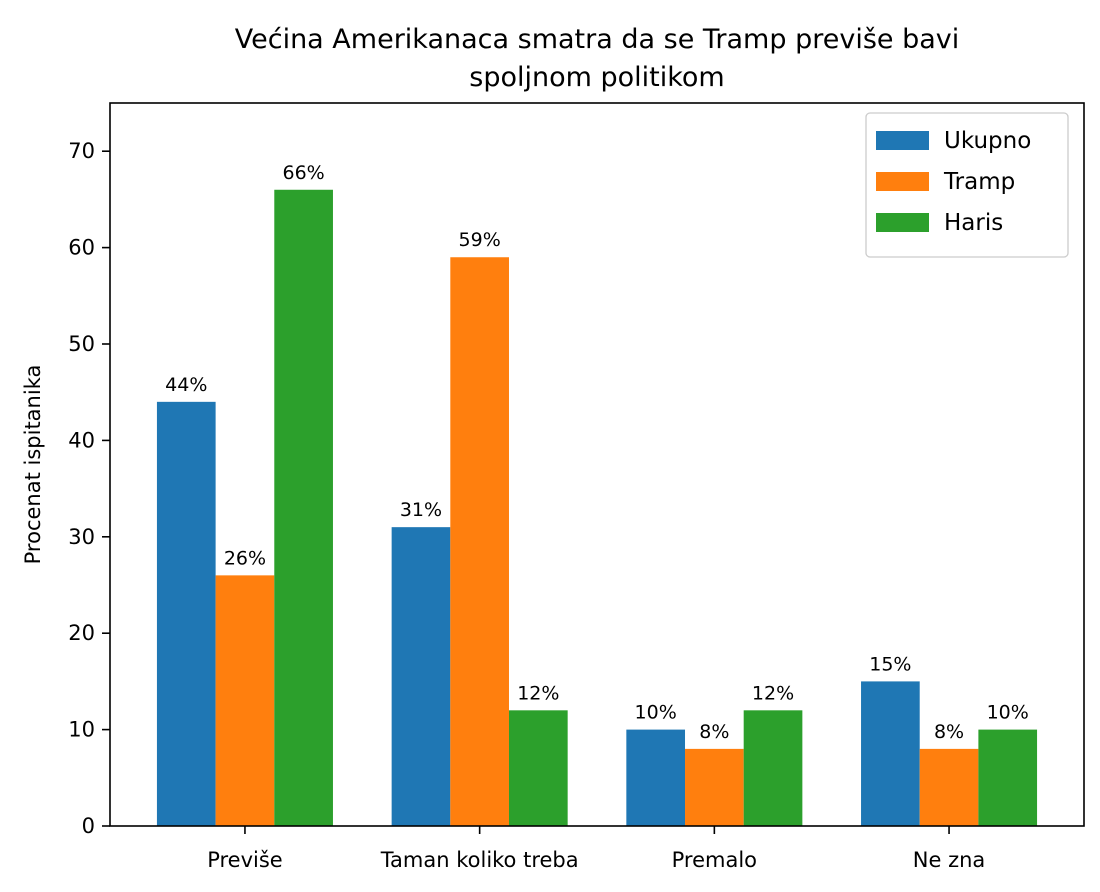  What do you see at coordinates (33, 465) in the screenshot?
I see `y-axis-label: Procenat ispitanika` at bounding box center [33, 465].